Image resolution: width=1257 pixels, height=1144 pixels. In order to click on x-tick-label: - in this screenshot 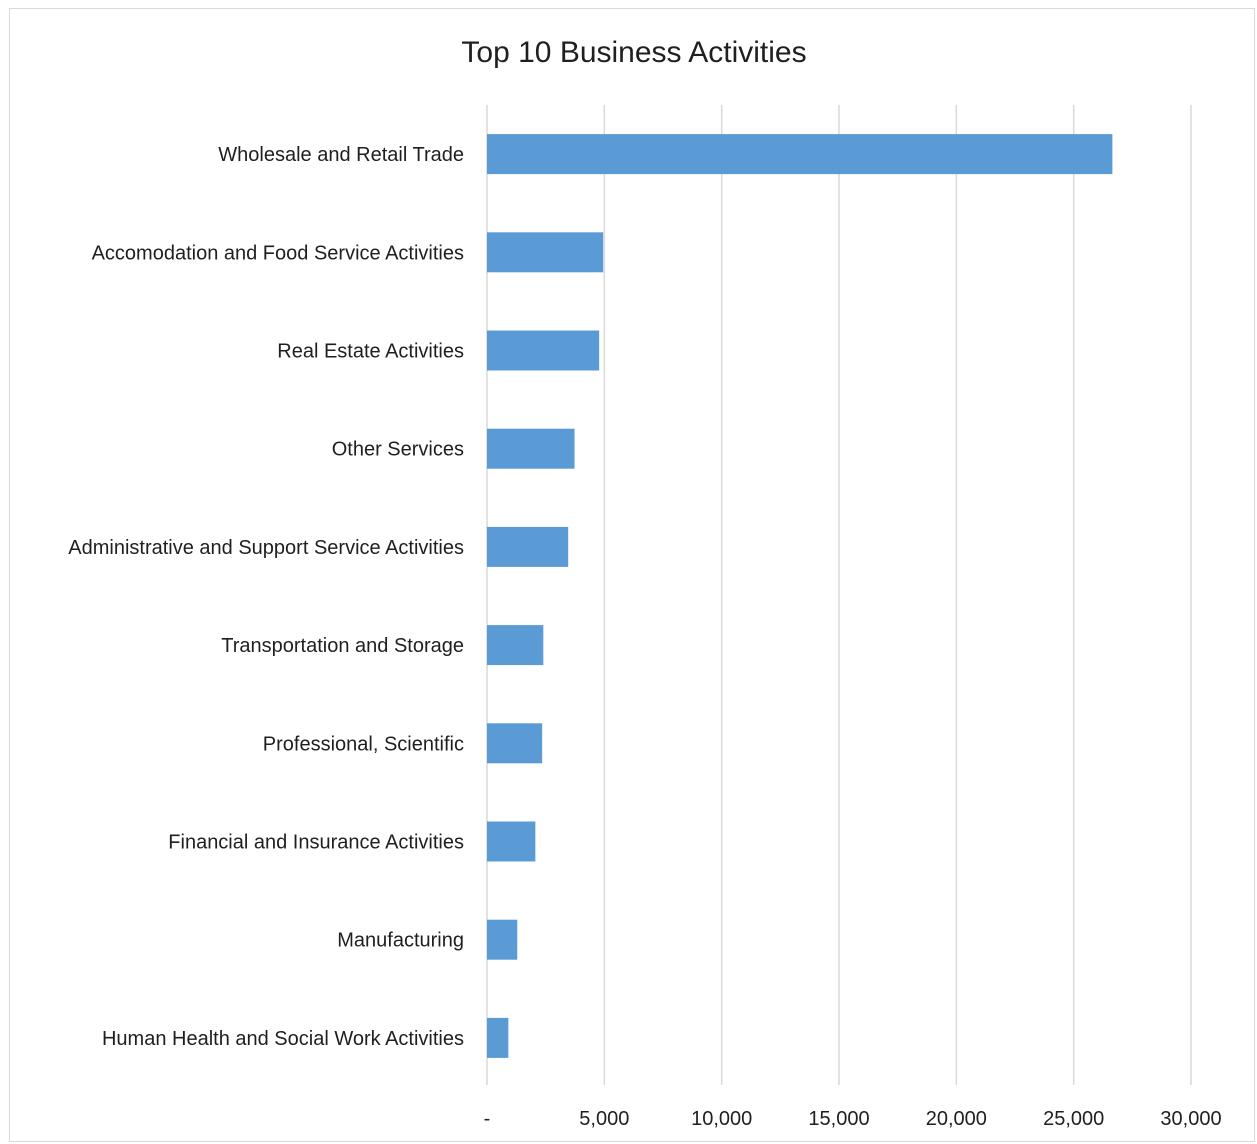, I will do `click(487, 1119)`.